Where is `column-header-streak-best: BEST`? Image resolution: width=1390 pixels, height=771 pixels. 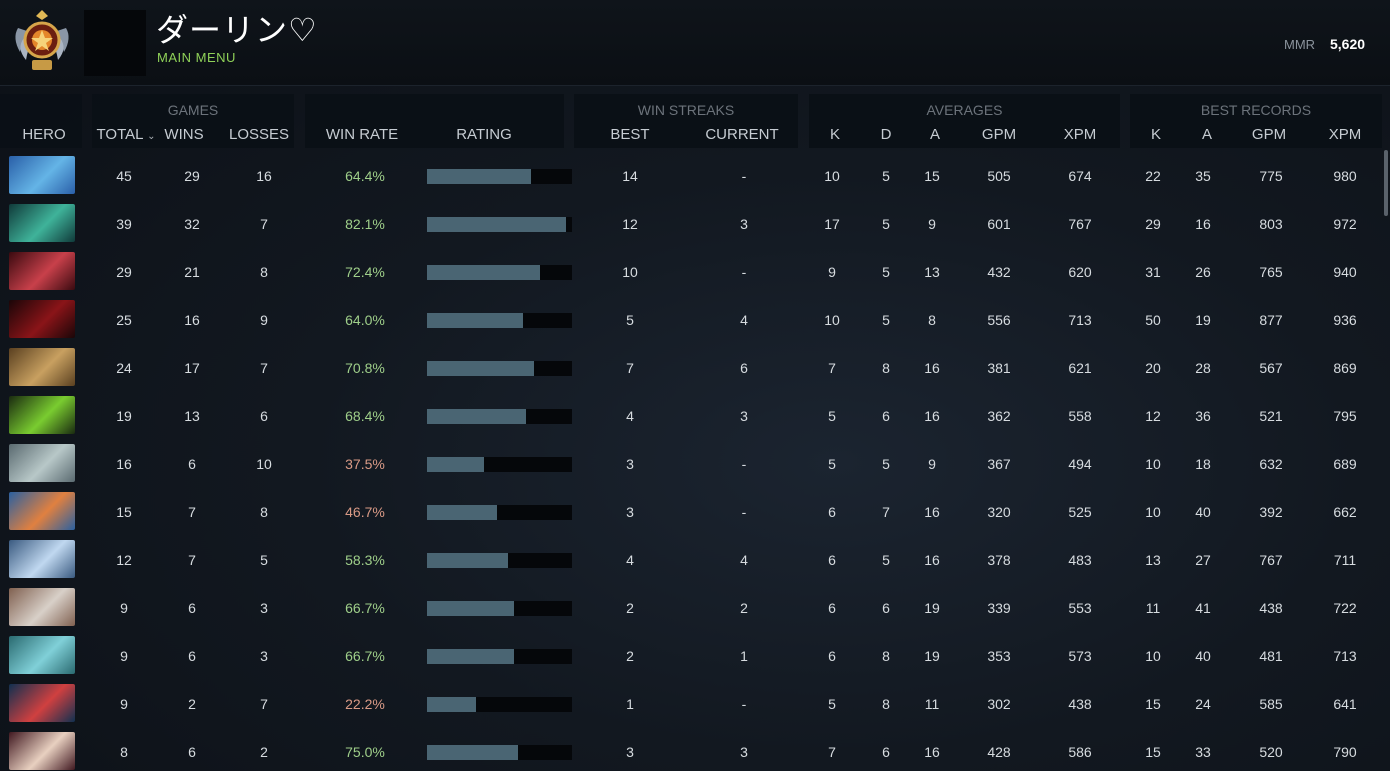
column-header-streak-best: BEST is located at coordinates (630, 134).